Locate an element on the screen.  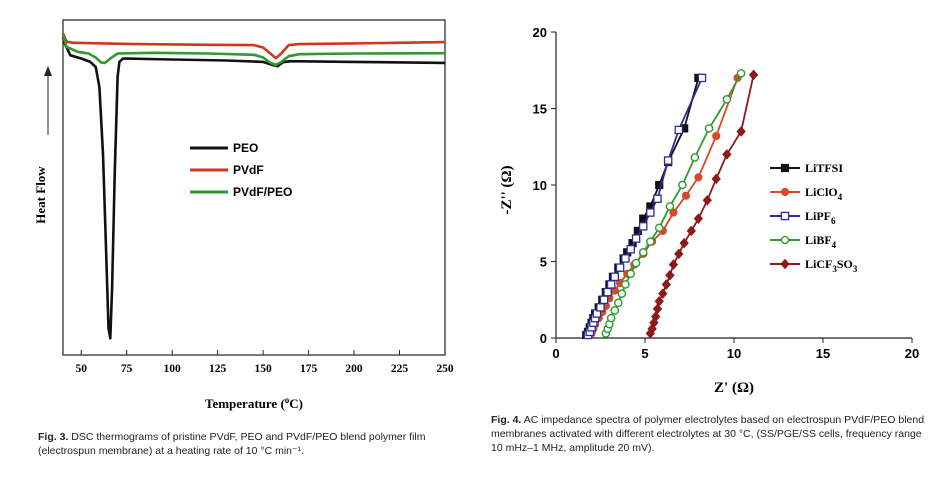
impedance-series-lipf6 is located at coordinates (645, 206).